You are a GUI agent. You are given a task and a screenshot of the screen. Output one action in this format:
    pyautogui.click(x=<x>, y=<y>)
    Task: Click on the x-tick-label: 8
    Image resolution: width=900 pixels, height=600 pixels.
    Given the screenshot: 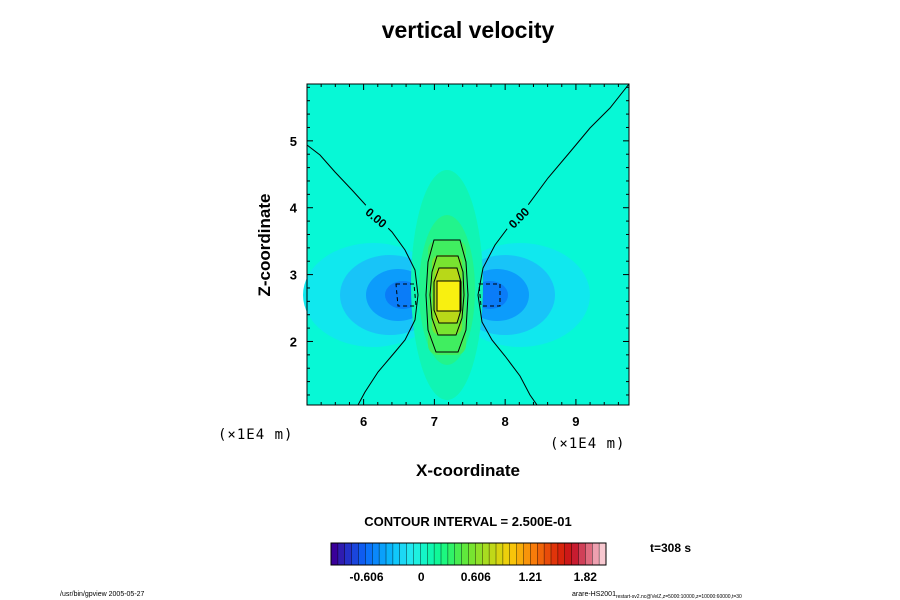 What is the action you would take?
    pyautogui.click(x=505, y=421)
    